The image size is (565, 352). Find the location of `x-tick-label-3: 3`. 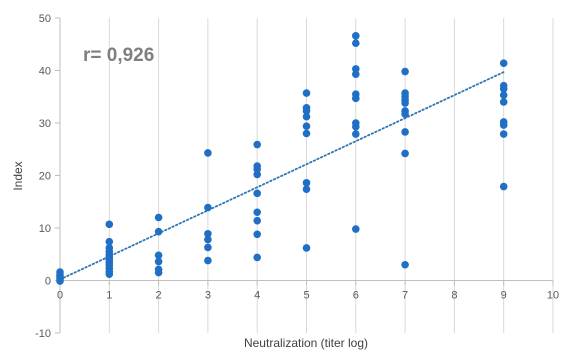

x-tick-label-3: 3 is located at coordinates (208, 296).